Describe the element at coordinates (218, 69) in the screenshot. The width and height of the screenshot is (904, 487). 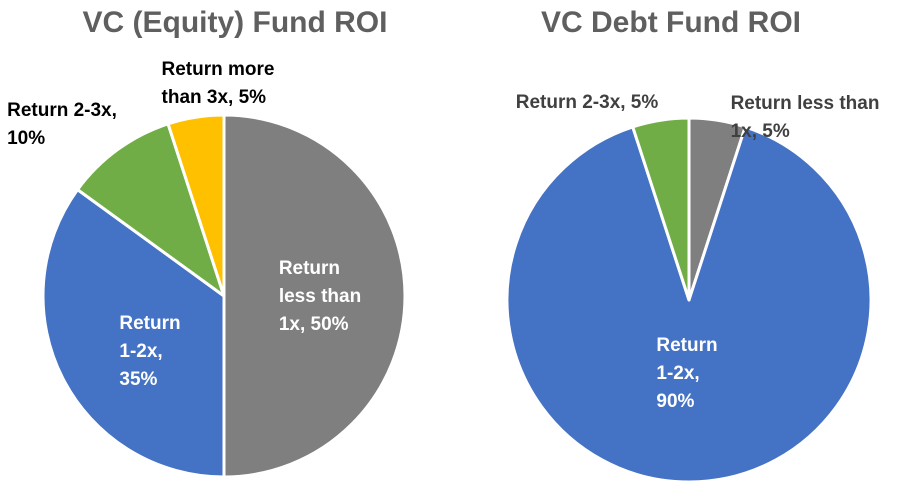
I see `data-label-line: Return more` at that location.